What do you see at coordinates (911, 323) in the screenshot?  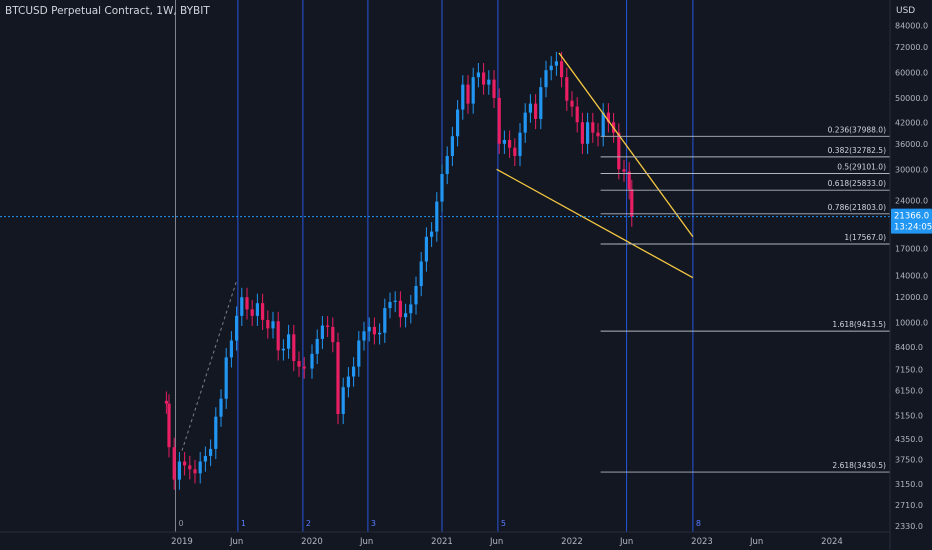 I see `price-tick-label: 10000.0` at bounding box center [911, 323].